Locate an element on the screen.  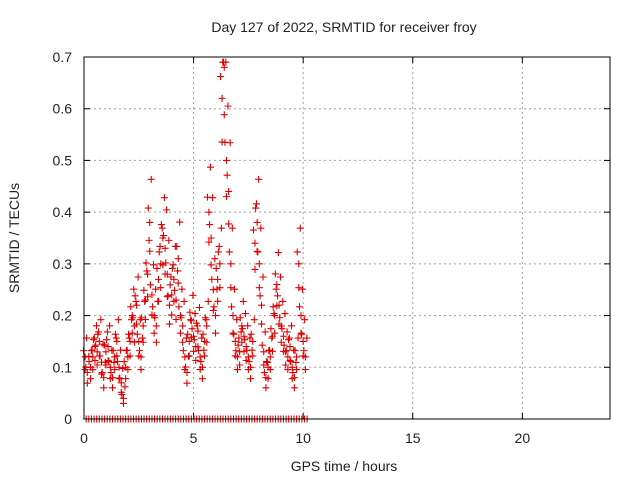
y-tick-label: 0.4 is located at coordinates (63, 212).